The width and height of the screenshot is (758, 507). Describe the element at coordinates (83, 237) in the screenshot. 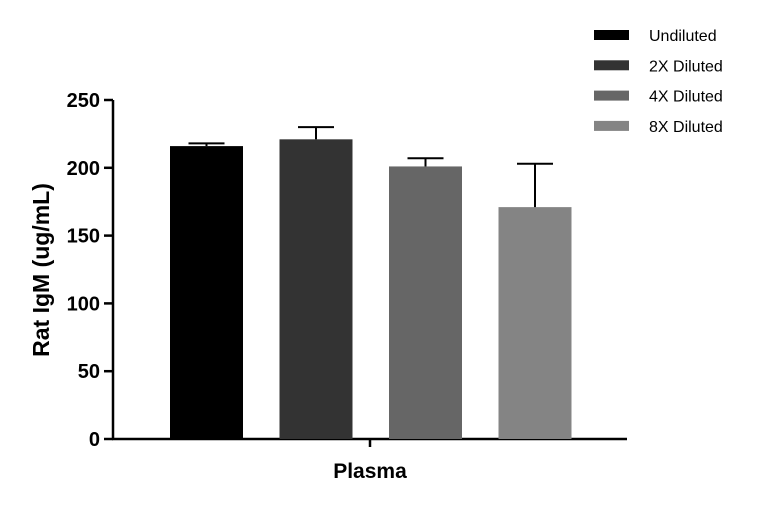

I see `y-tick-label-150: 150` at that location.